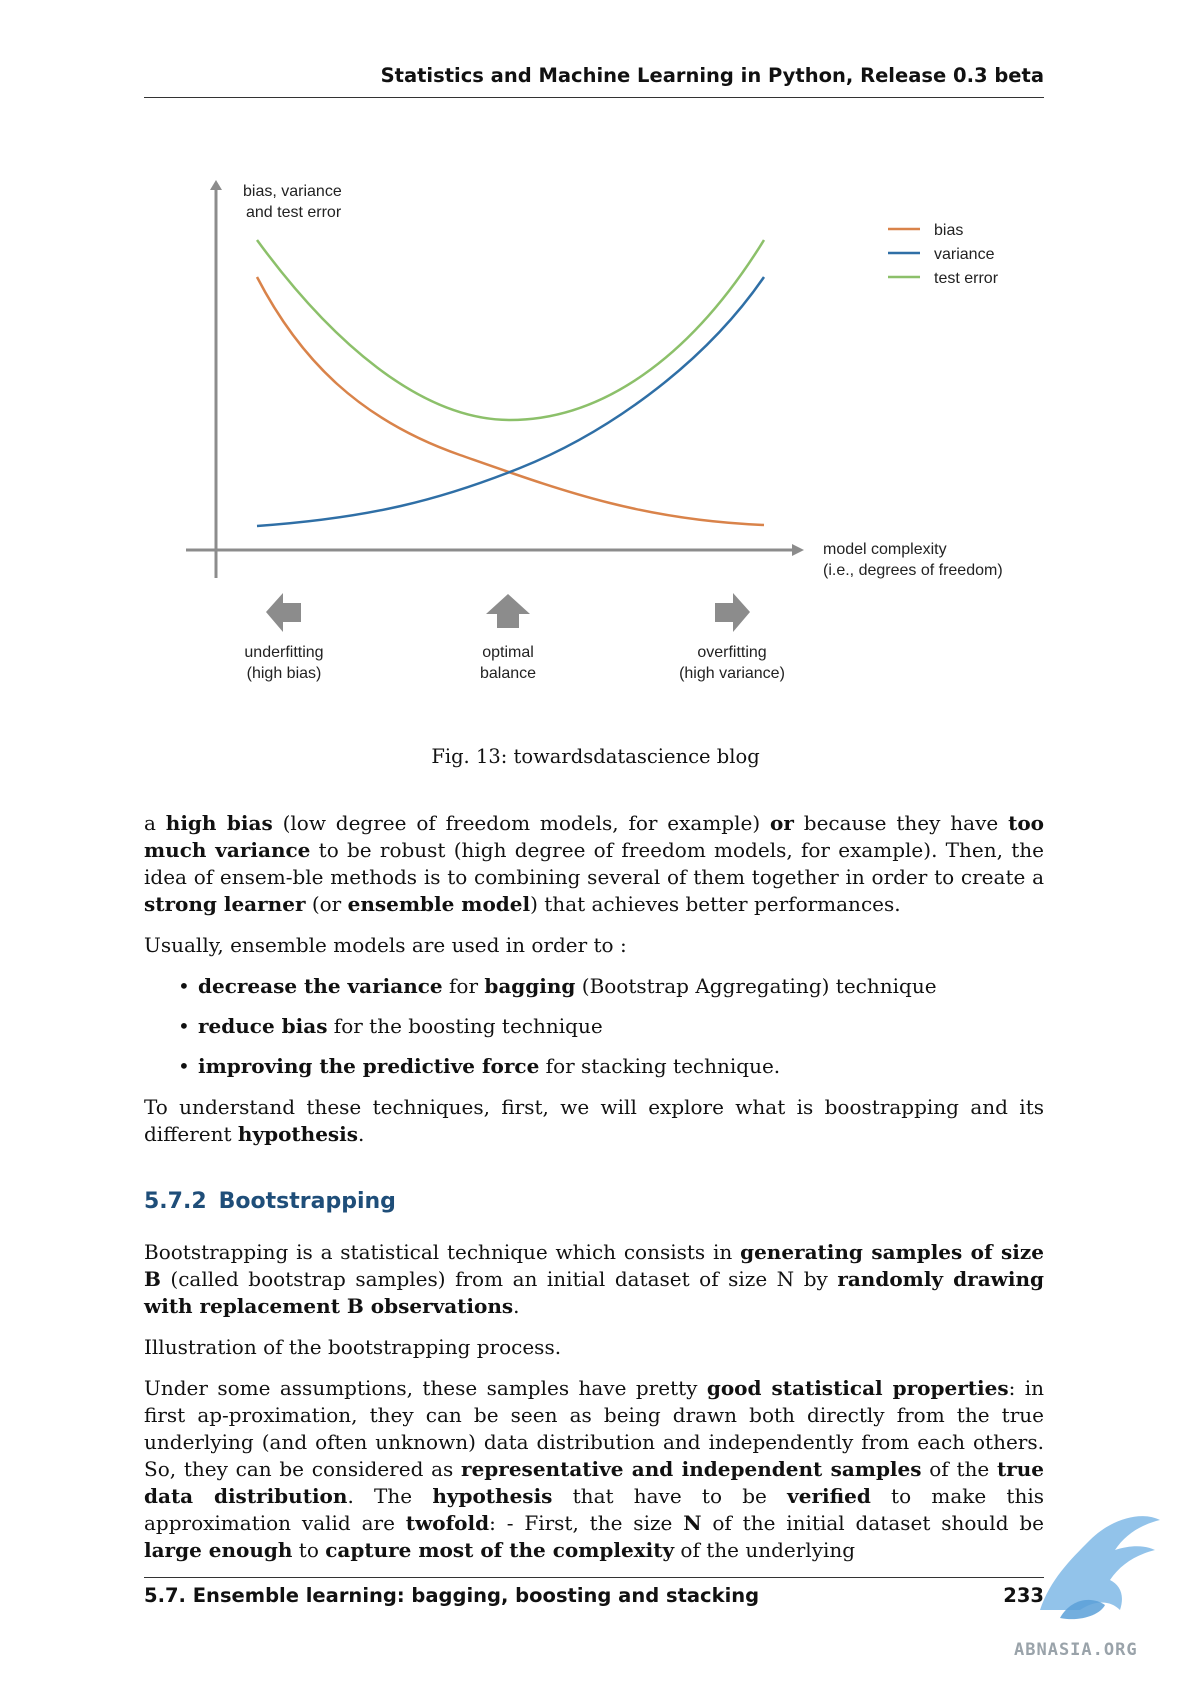  I want to click on legend: bias variance test error, so click(943, 254).